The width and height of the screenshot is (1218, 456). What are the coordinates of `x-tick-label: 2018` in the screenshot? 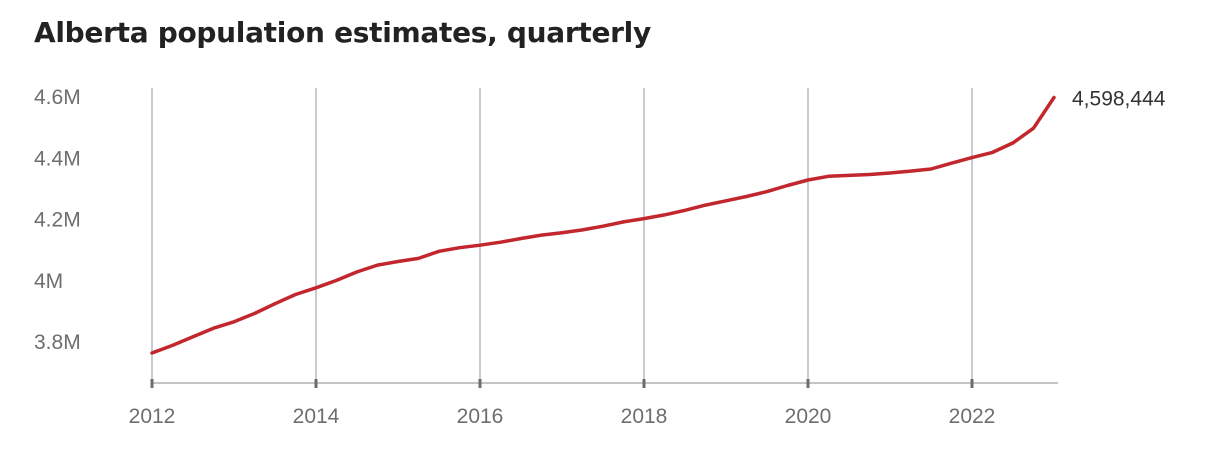 It's located at (644, 416).